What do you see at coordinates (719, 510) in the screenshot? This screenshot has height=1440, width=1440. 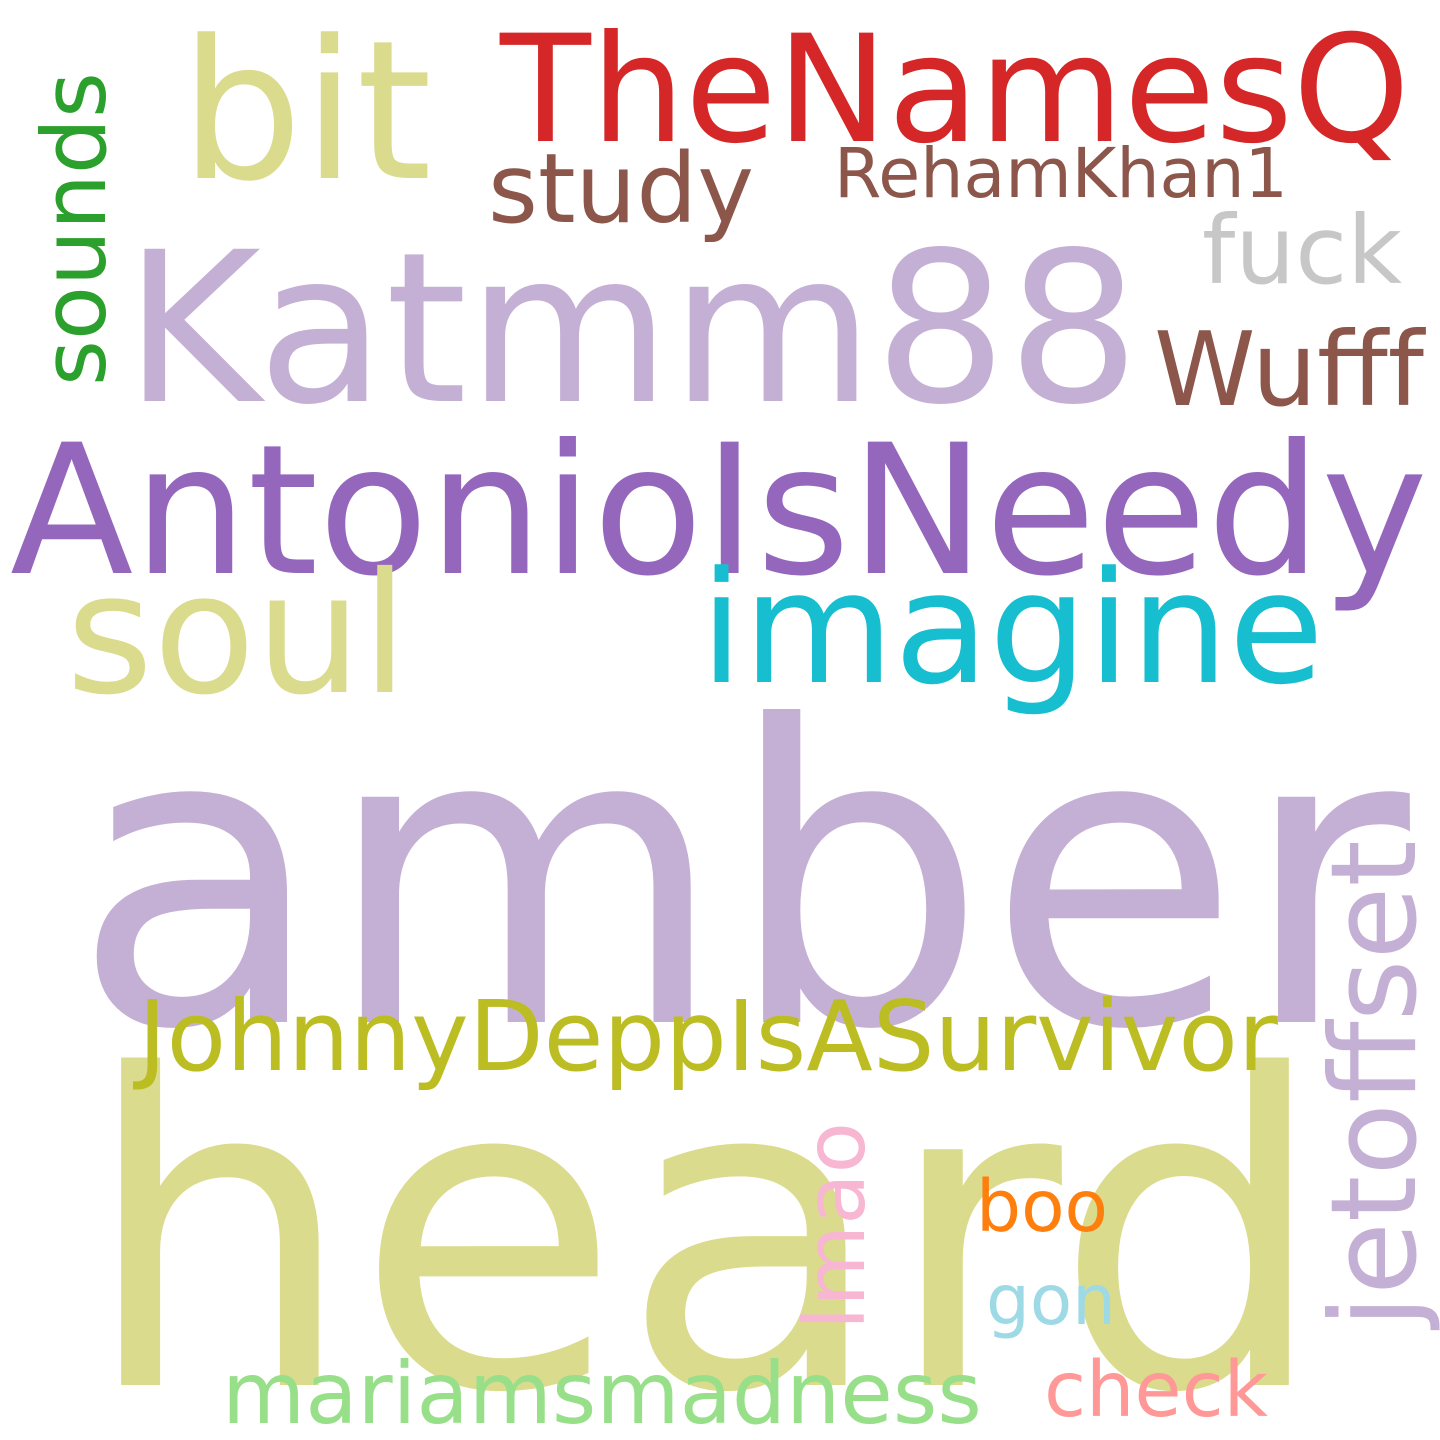 I see `word-antonioisneedy: AntonioIsNeedy` at bounding box center [719, 510].